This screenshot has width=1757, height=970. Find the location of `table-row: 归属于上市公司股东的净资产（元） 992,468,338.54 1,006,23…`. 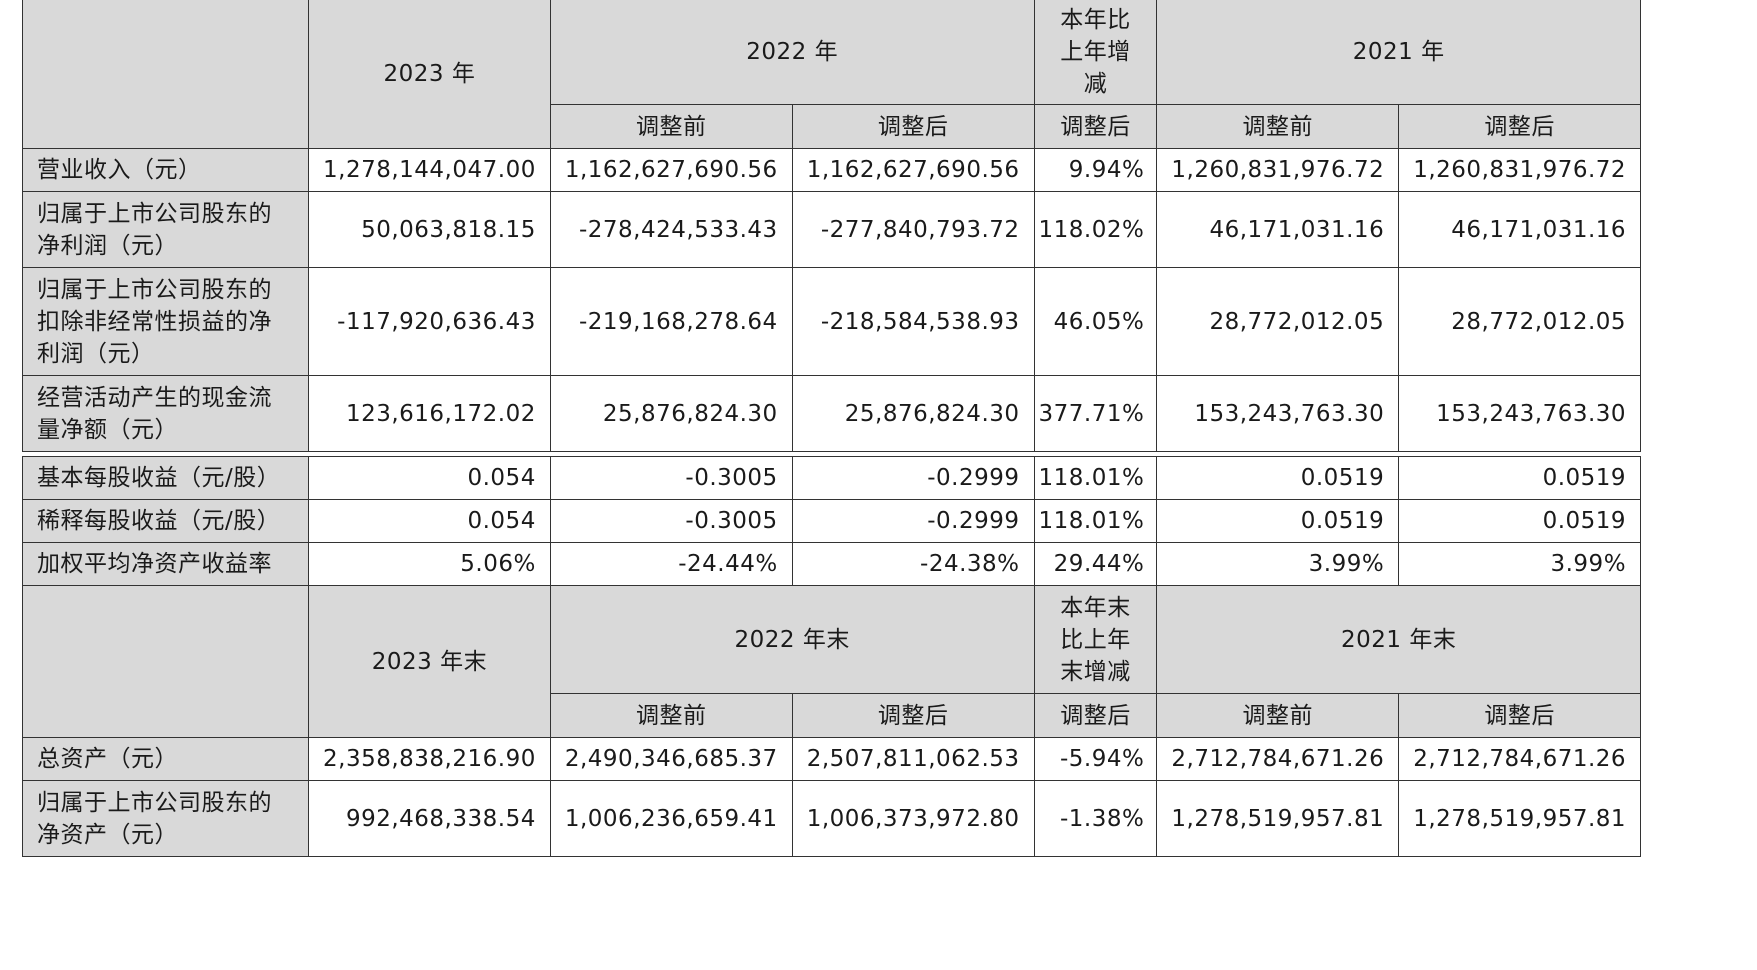

table-row: 归属于上市公司股东的净资产（元） 992,468,338.54 1,006,23… is located at coordinates (832, 818).